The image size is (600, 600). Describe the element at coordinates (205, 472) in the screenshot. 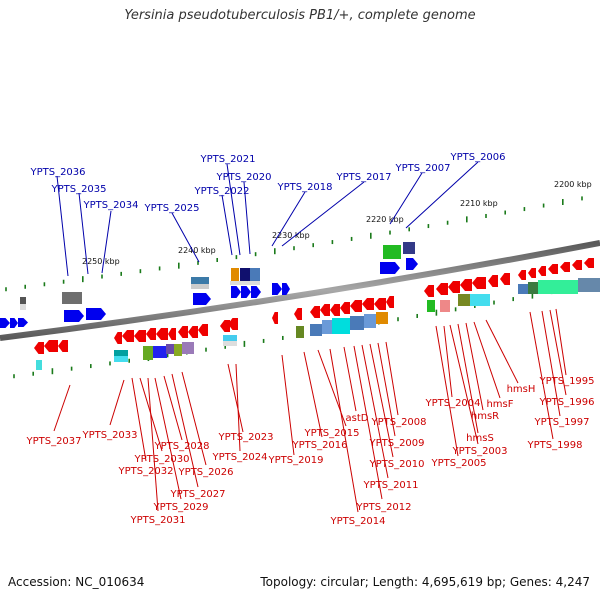

I see `gene-label-ypts-2026: YPTS_2026` at that location.